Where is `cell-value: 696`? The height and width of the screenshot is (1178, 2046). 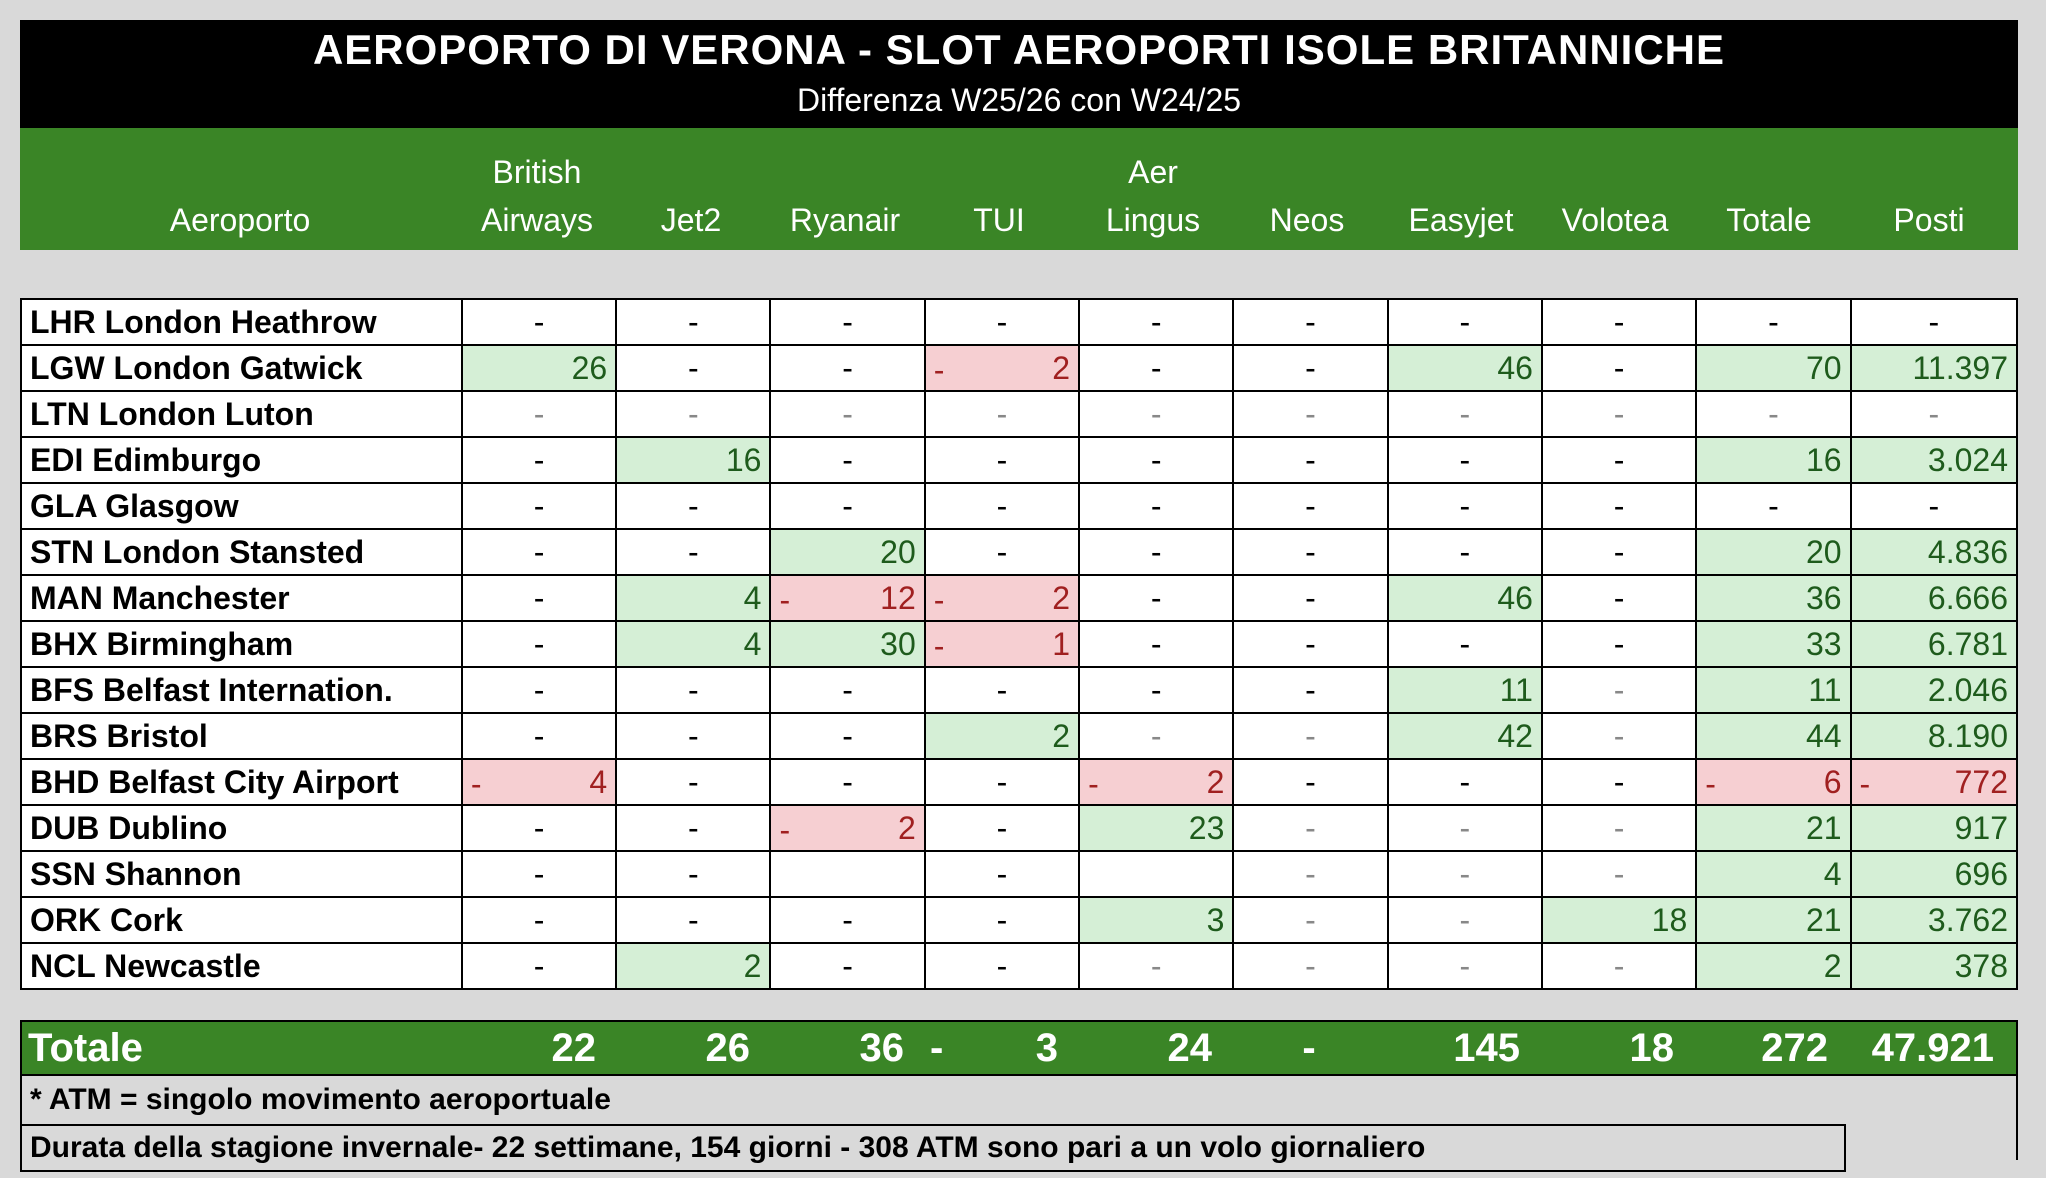
cell-value: 696 is located at coordinates (1981, 873).